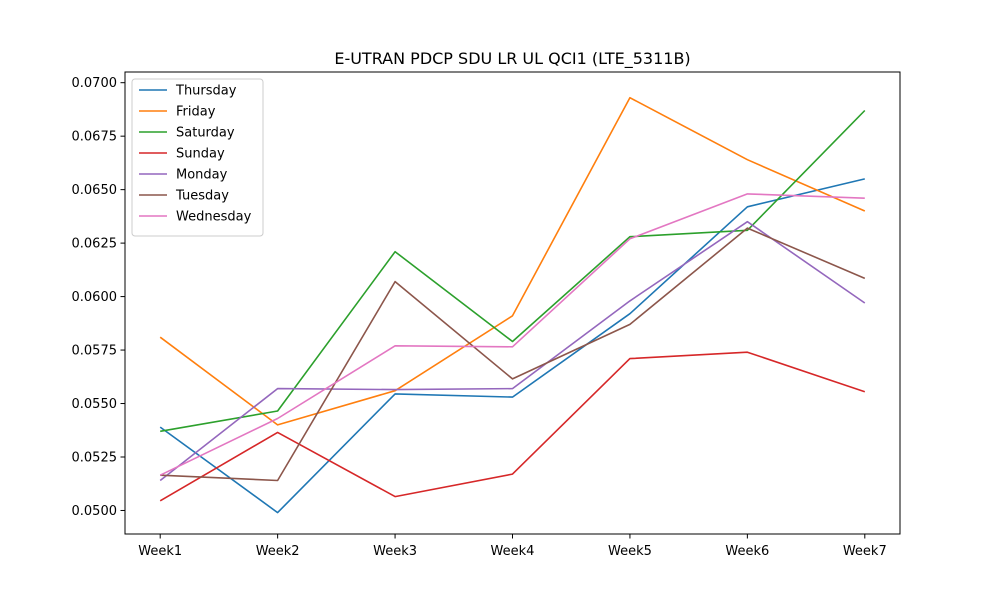  I want to click on legend-label: Tuesday, so click(202, 196).